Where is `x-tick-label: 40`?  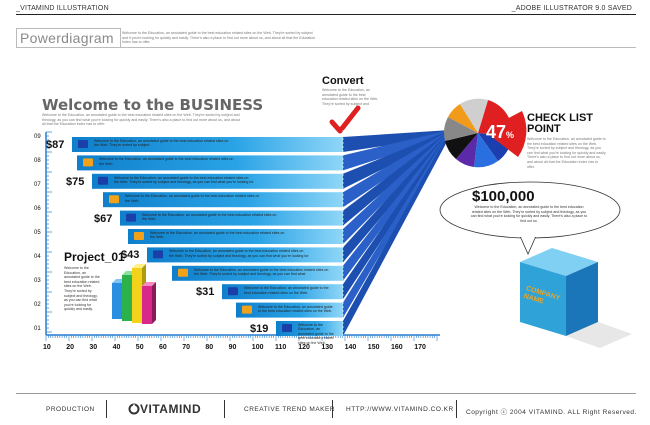 x-tick-label: 40 is located at coordinates (116, 347).